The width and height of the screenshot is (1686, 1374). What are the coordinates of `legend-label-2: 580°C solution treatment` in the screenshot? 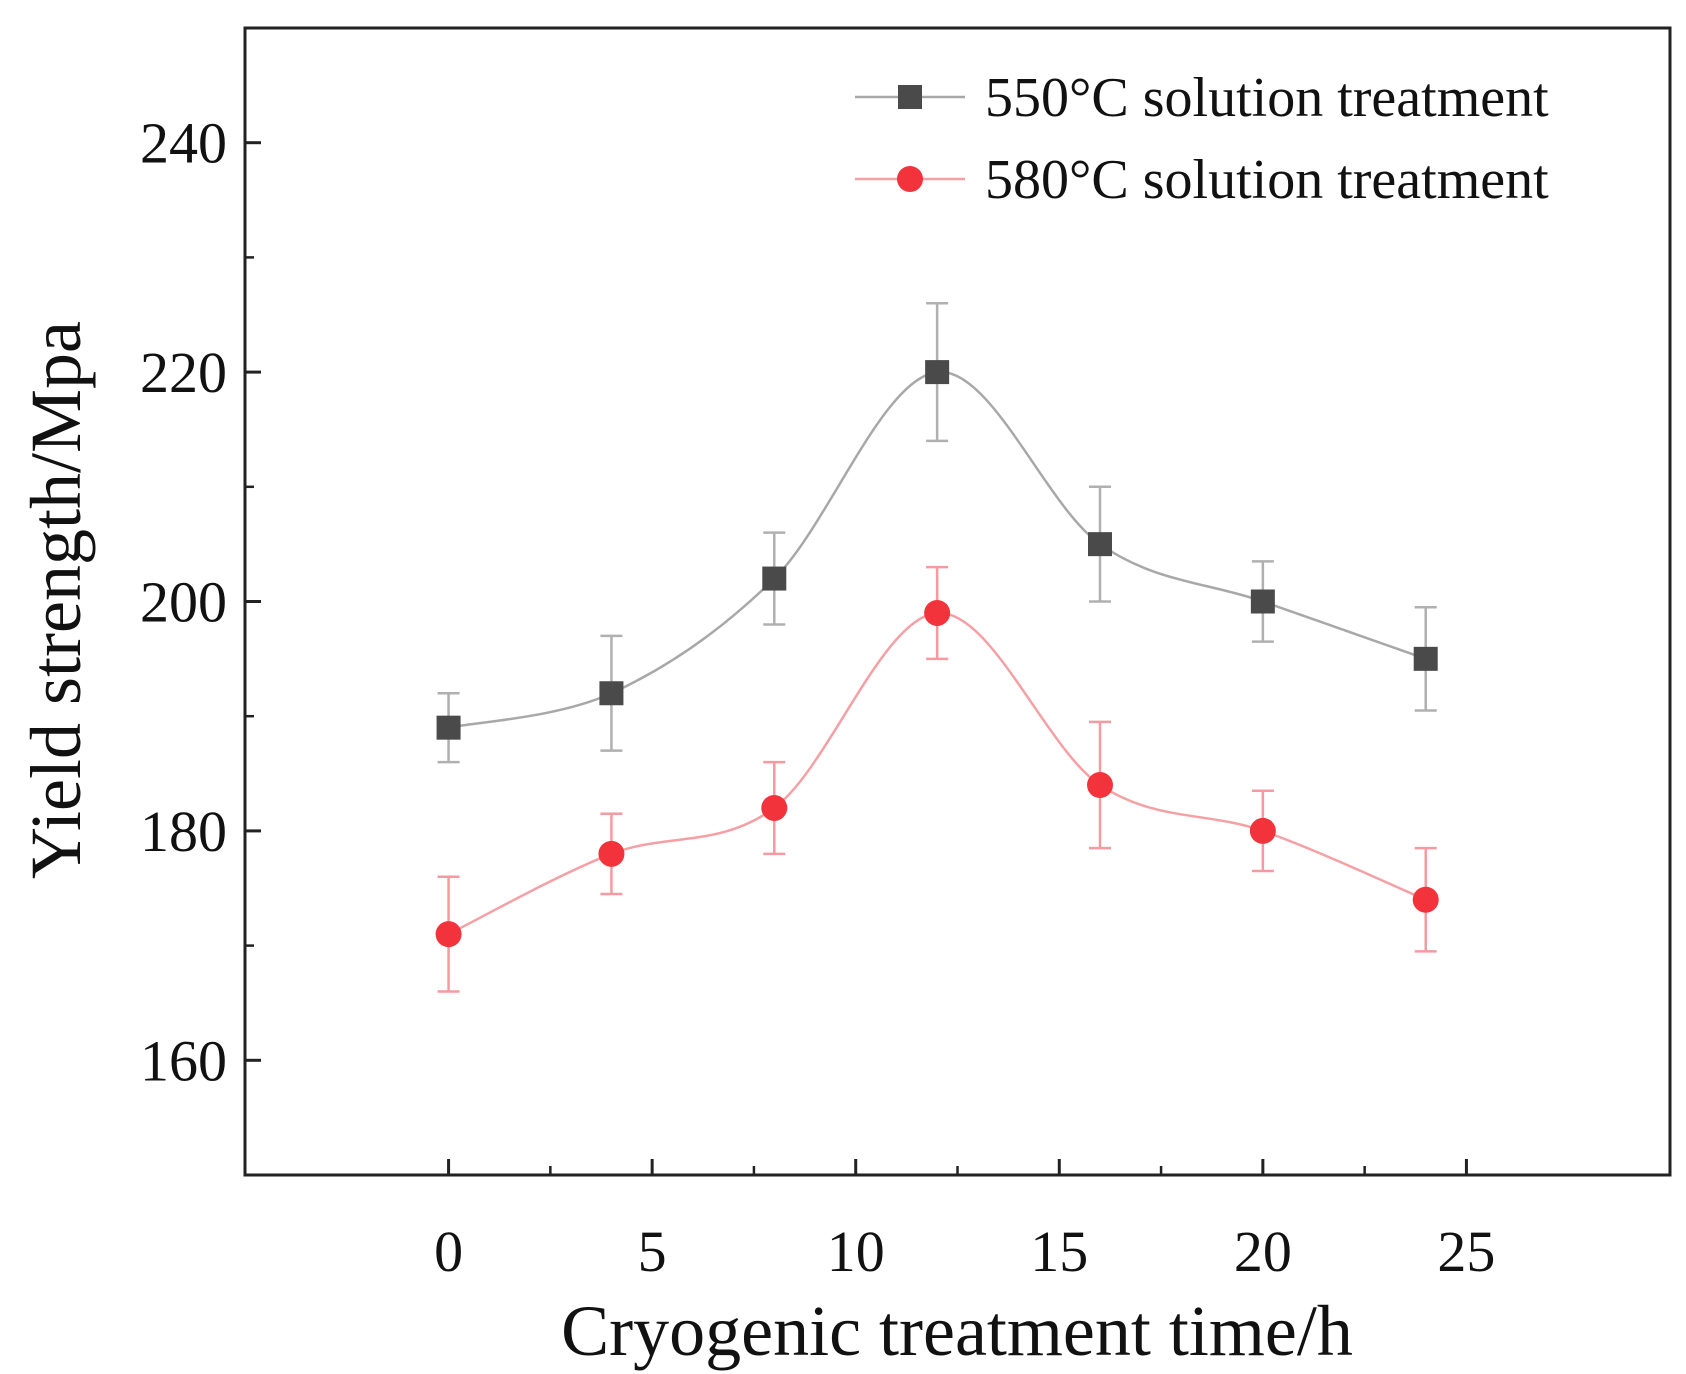 It's located at (1267, 180).